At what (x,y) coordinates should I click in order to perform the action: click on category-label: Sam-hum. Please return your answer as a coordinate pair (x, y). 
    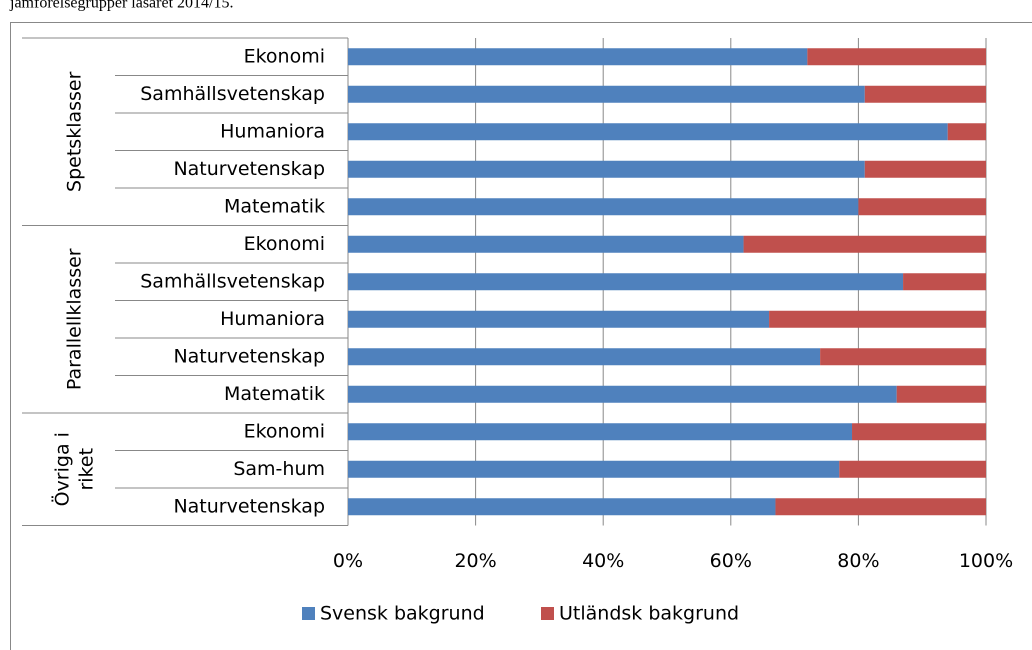
    Looking at the image, I should click on (279, 469).